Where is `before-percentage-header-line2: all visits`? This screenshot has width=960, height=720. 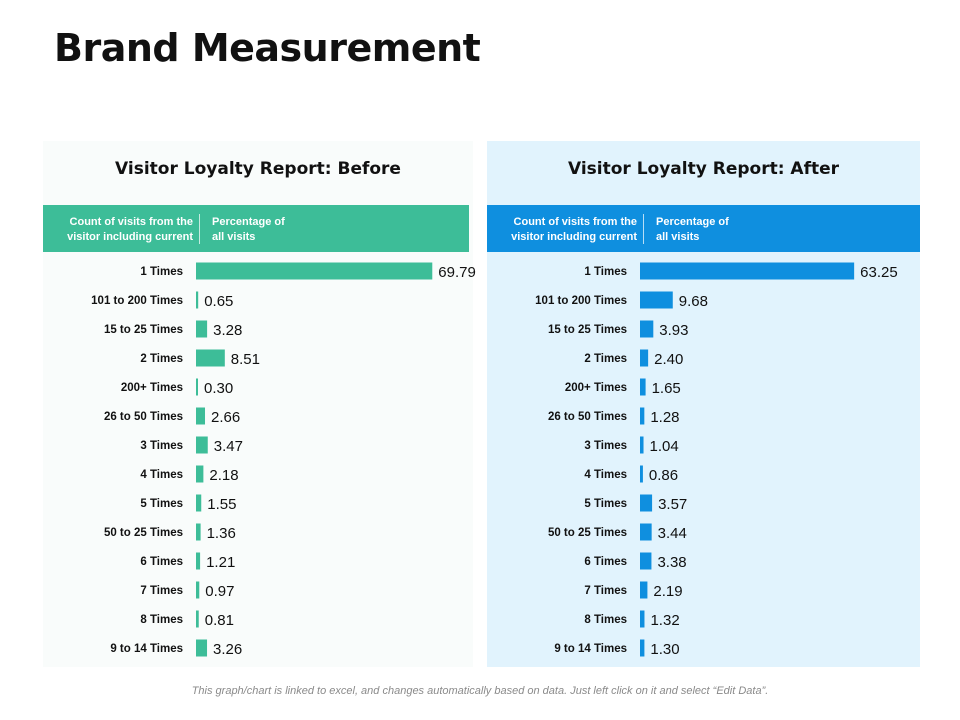 before-percentage-header-line2: all visits is located at coordinates (234, 237).